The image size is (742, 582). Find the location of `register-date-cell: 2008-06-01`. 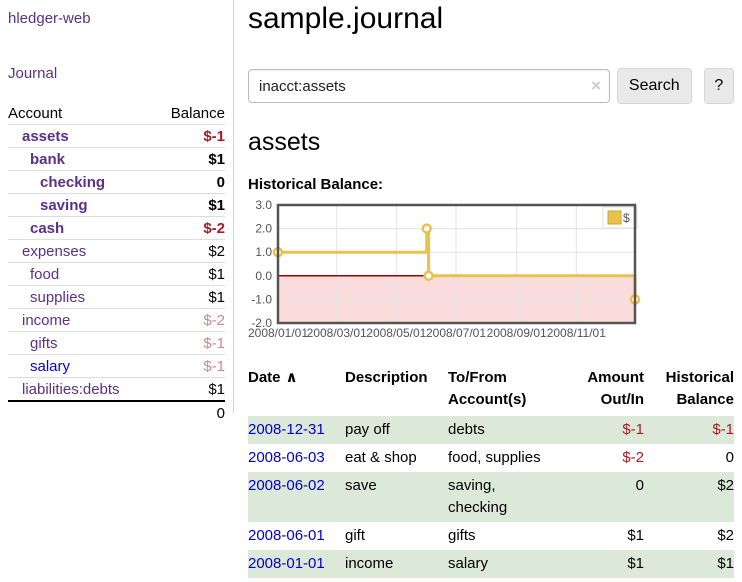

register-date-cell: 2008-06-01 is located at coordinates (296, 536).